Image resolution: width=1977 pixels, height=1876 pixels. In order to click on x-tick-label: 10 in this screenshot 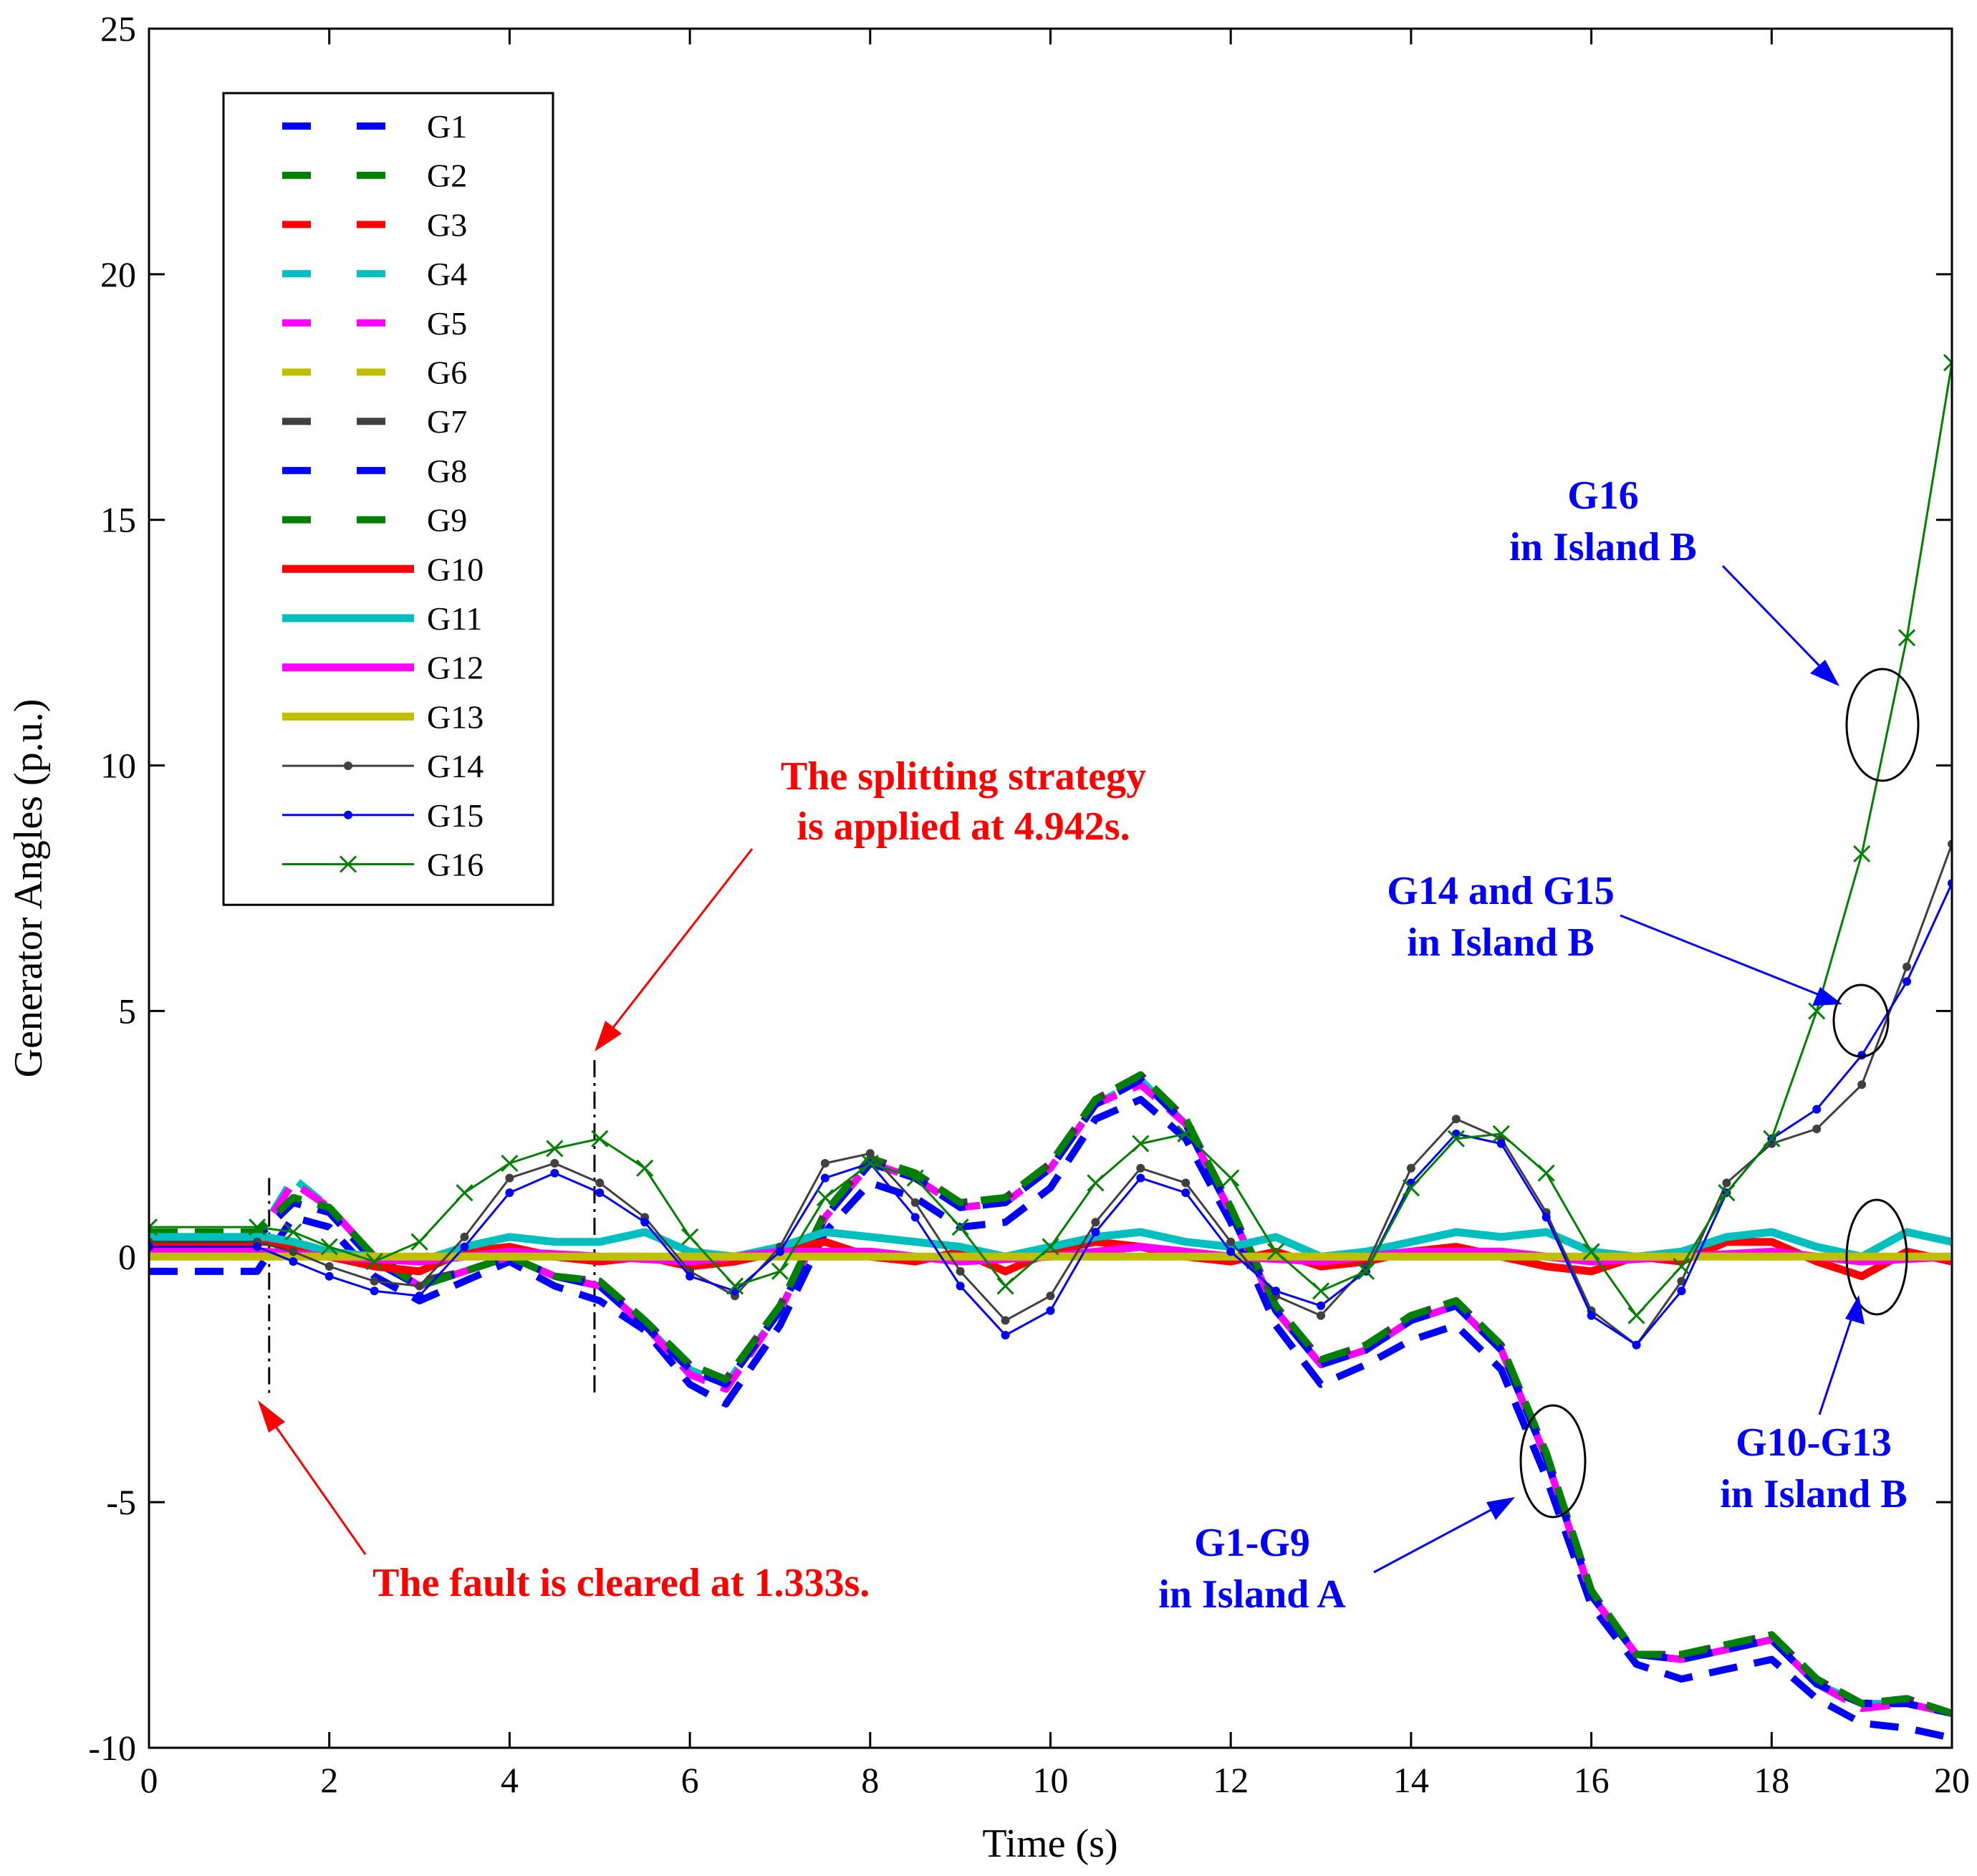, I will do `click(1051, 1780)`.